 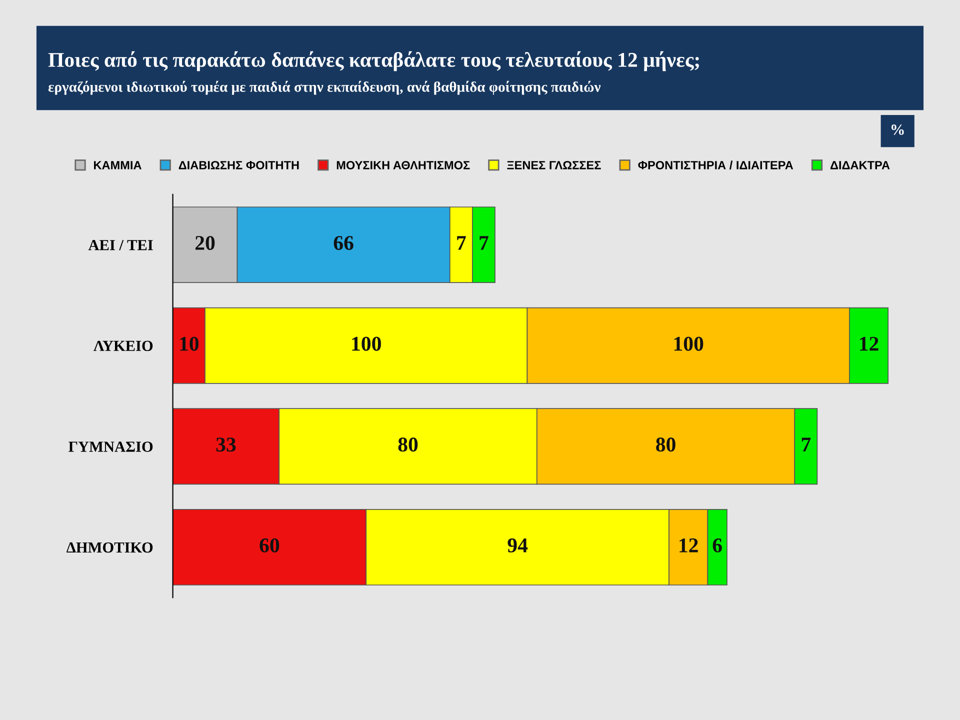 I want to click on data-label: 66, so click(x=344, y=243).